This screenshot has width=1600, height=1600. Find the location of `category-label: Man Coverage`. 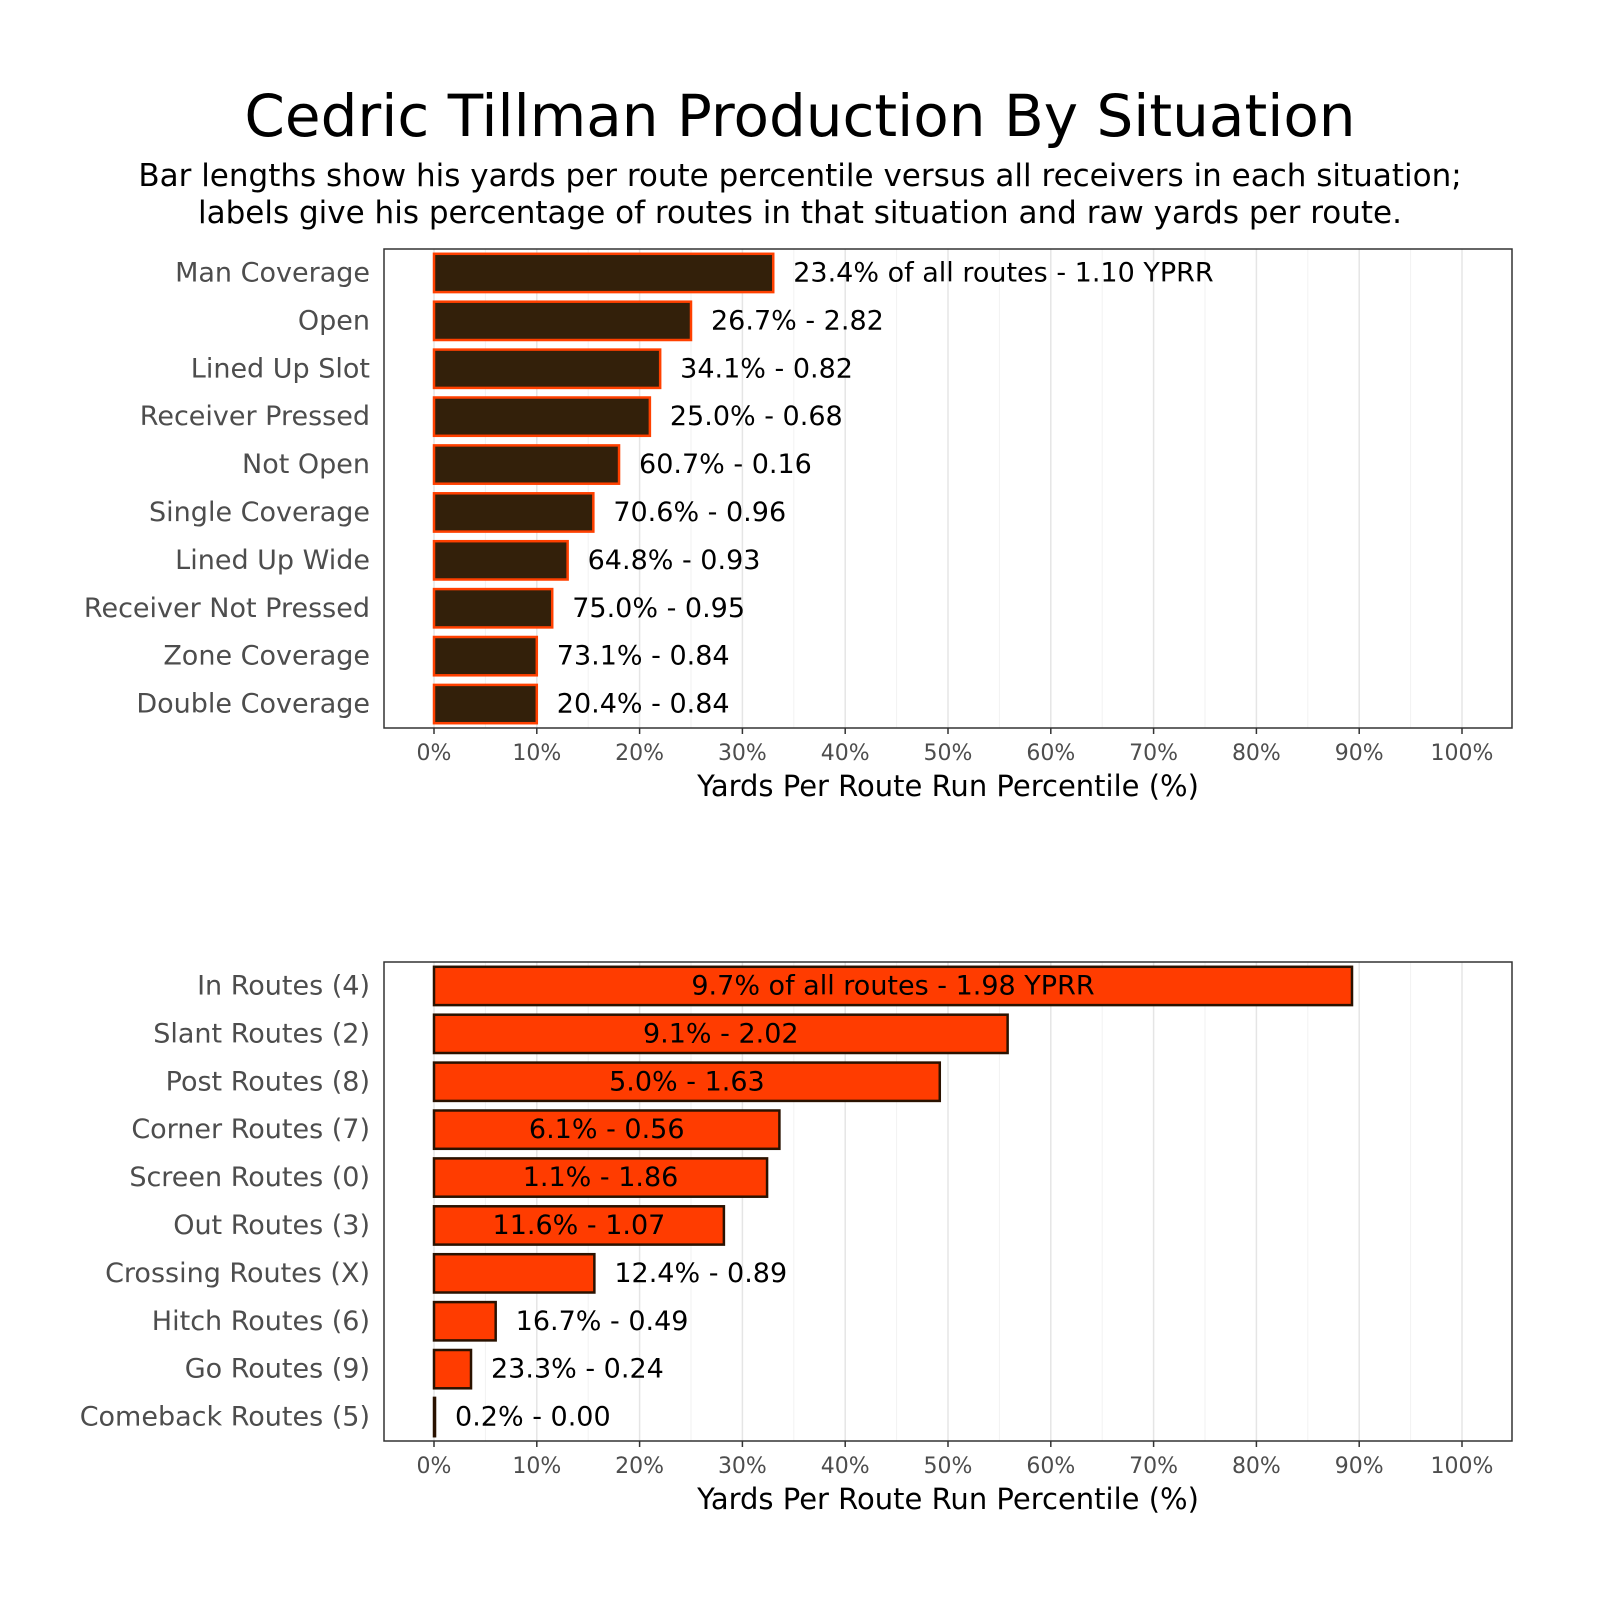

category-label: Man Coverage is located at coordinates (272, 272).